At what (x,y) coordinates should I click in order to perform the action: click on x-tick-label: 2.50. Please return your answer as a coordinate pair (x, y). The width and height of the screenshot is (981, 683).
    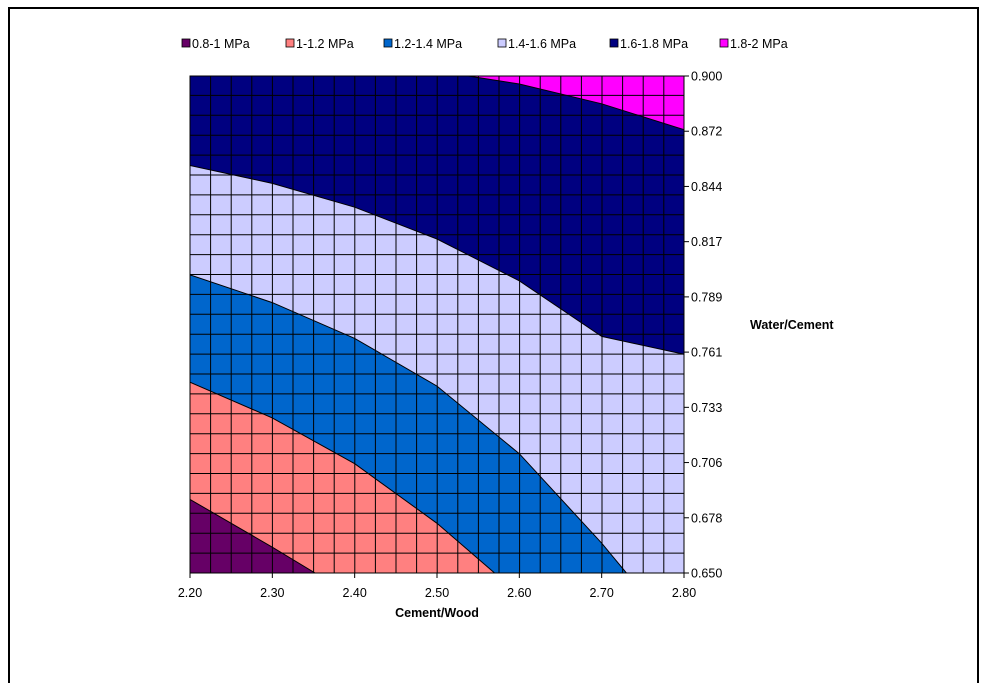
    Looking at the image, I should click on (437, 593).